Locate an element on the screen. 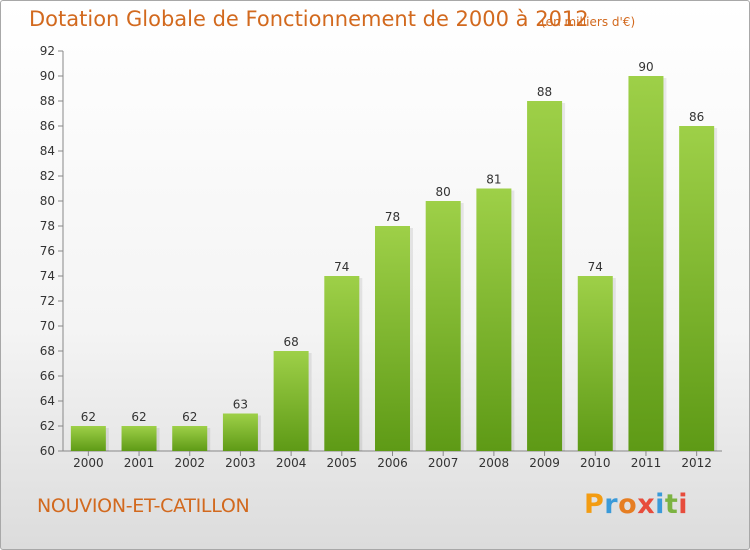 Image resolution: width=750 pixels, height=550 pixels. x-tick-label: 2005 is located at coordinates (342, 463).